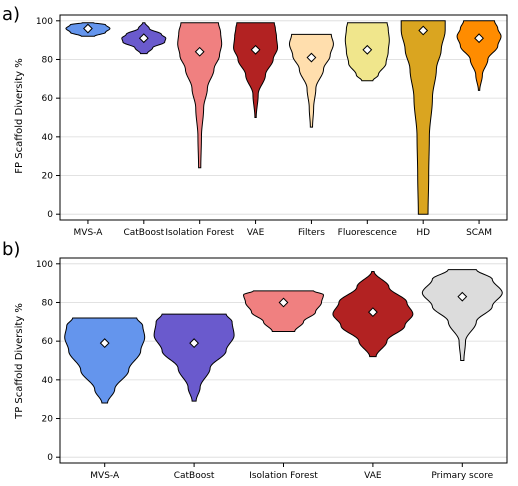 The height and width of the screenshot is (486, 518). I want to click on panel-a-xtick-label: CatBoost, so click(143, 233).